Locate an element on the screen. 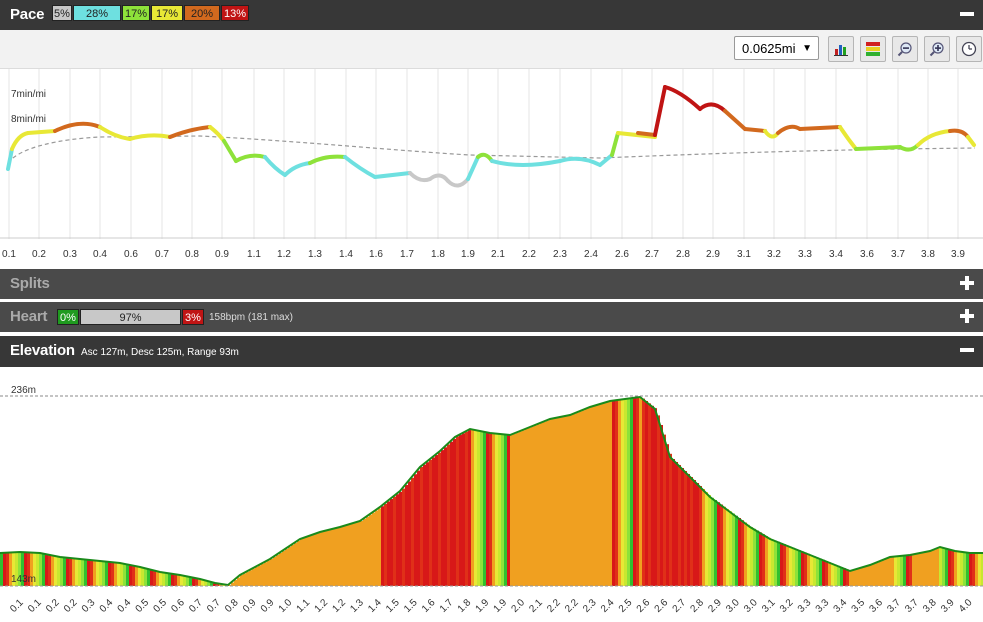 Image resolution: width=983 pixels, height=622 pixels. heart-zone-1: 97% is located at coordinates (130, 317).